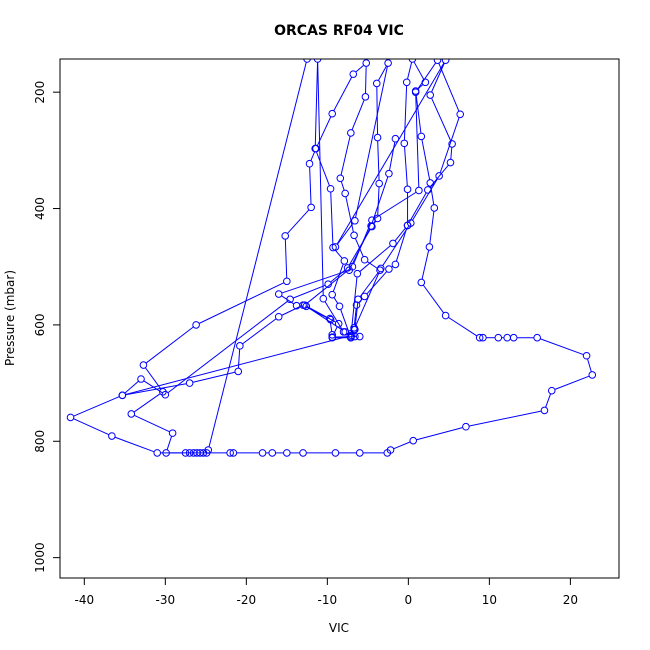 The height and width of the screenshot is (650, 650). What do you see at coordinates (40, 92) in the screenshot?
I see `y-tick-label: 200` at bounding box center [40, 92].